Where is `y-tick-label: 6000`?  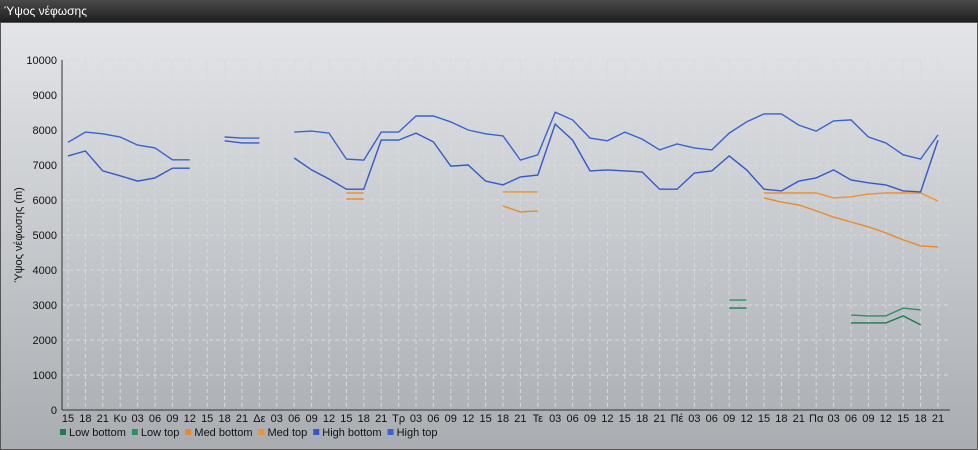
y-tick-label: 6000 is located at coordinates (45, 201).